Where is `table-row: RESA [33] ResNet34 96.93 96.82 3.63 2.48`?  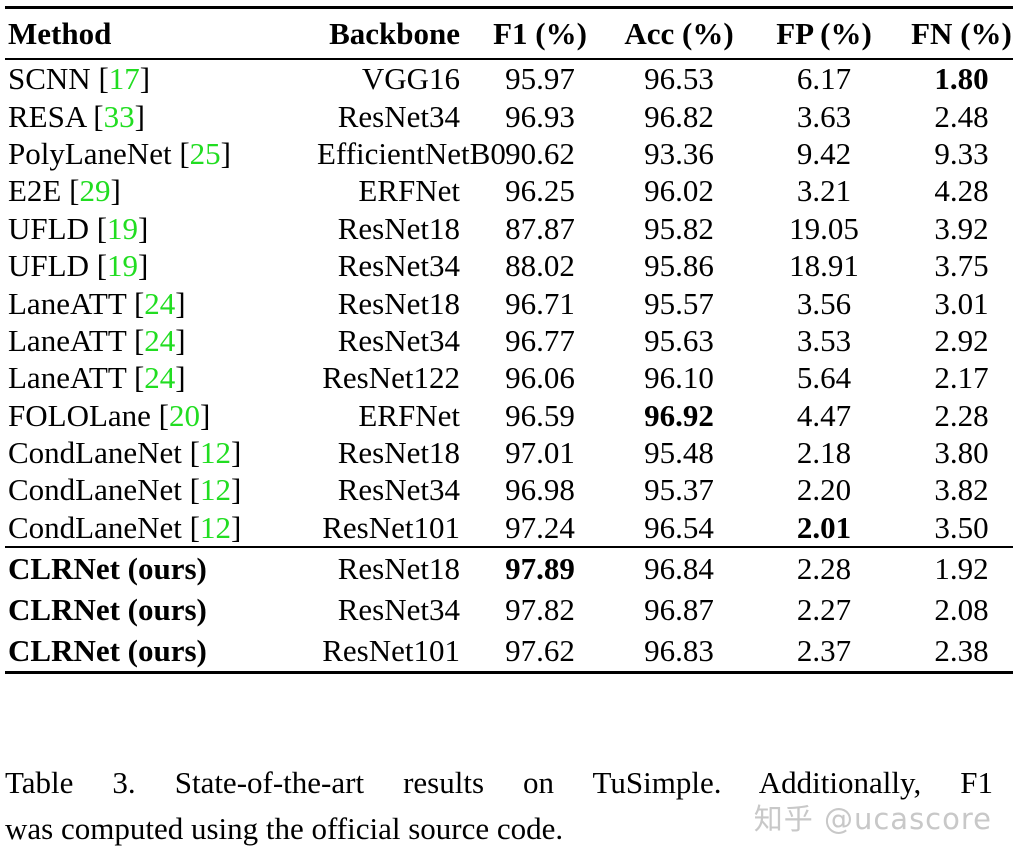 table-row: RESA [33] ResNet34 96.93 96.82 3.63 2.48 is located at coordinates (509, 115).